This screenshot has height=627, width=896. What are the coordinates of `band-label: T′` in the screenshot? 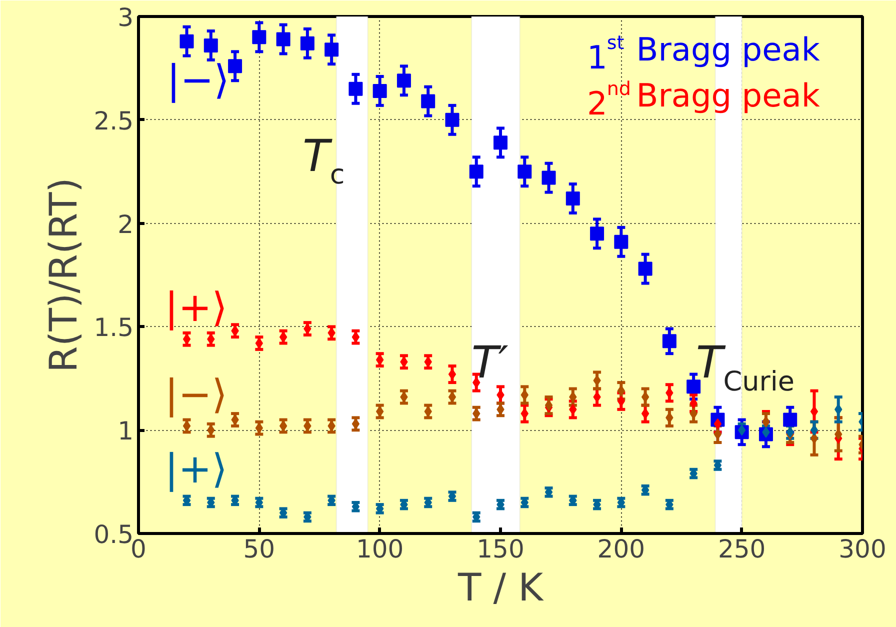 It's located at (490, 363).